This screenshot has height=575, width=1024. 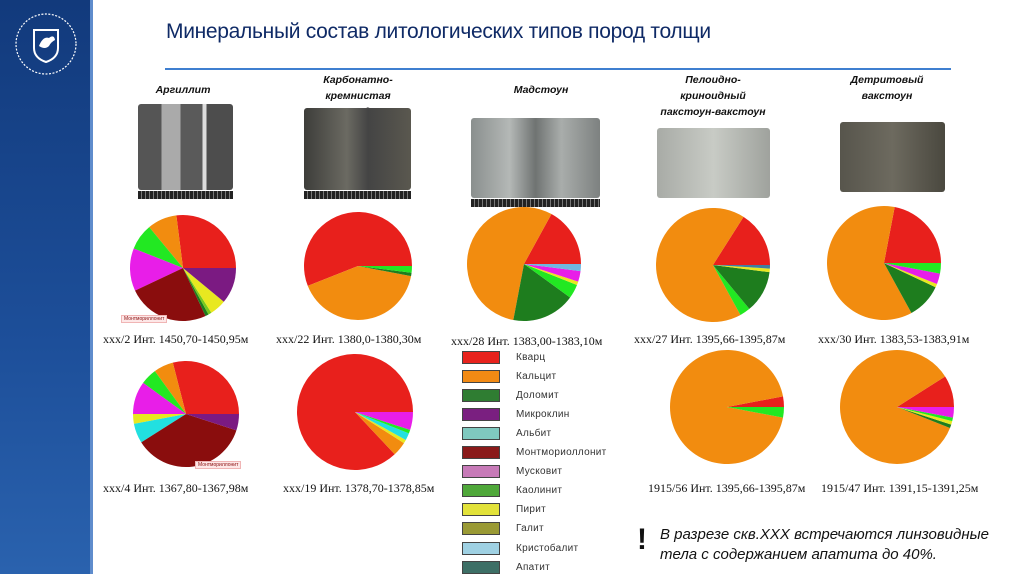 I want to click on legend-item: Альбит, so click(x=506, y=433).